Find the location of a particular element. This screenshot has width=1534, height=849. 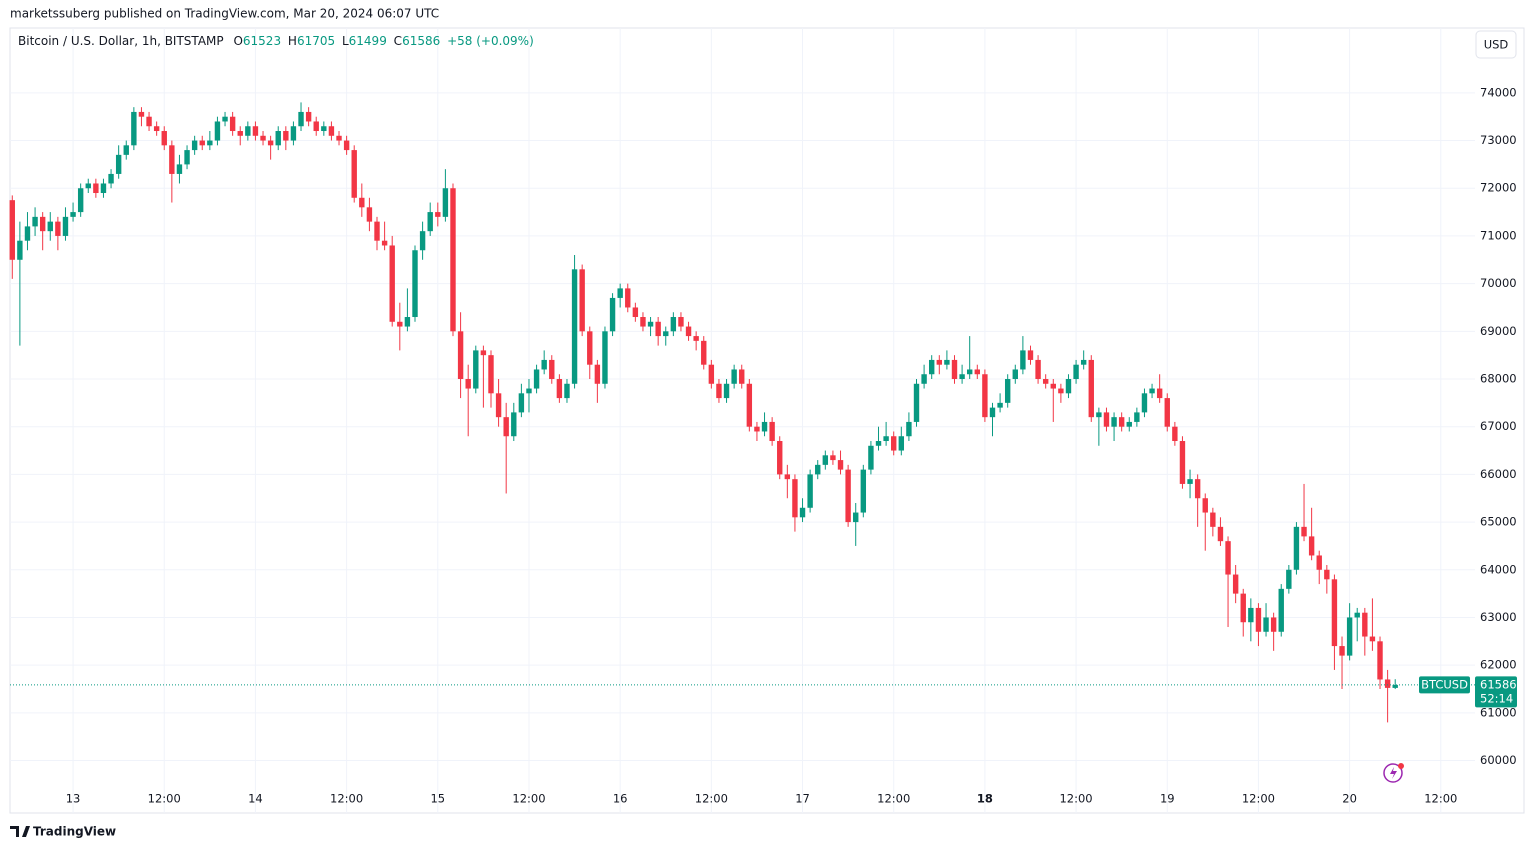

currency-label: USD is located at coordinates (1496, 45).